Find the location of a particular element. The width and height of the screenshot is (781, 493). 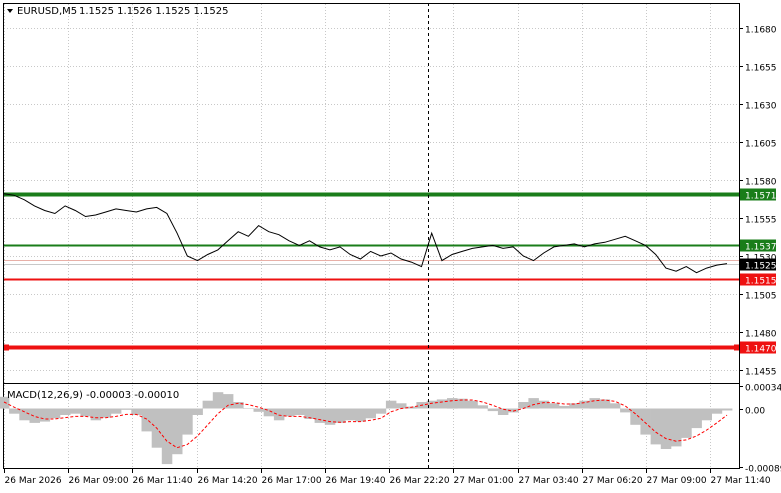

level-tag-label: 1.1470 is located at coordinates (761, 350).